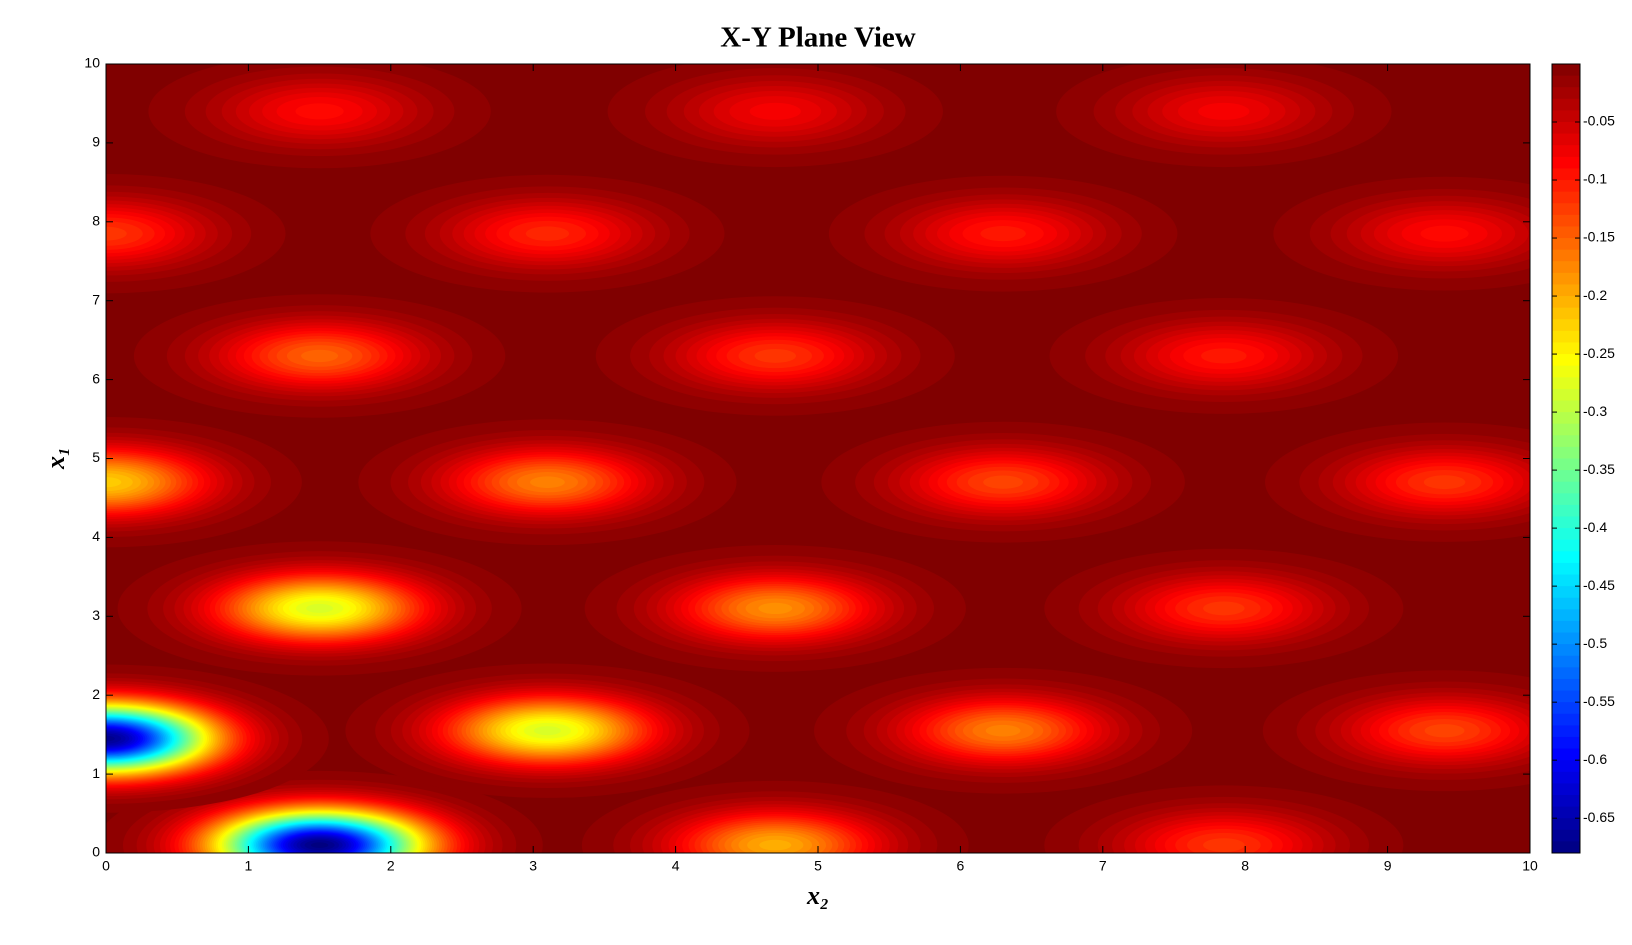 Image resolution: width=1632 pixels, height=945 pixels. What do you see at coordinates (391, 866) in the screenshot?
I see `x-tick-label: 2` at bounding box center [391, 866].